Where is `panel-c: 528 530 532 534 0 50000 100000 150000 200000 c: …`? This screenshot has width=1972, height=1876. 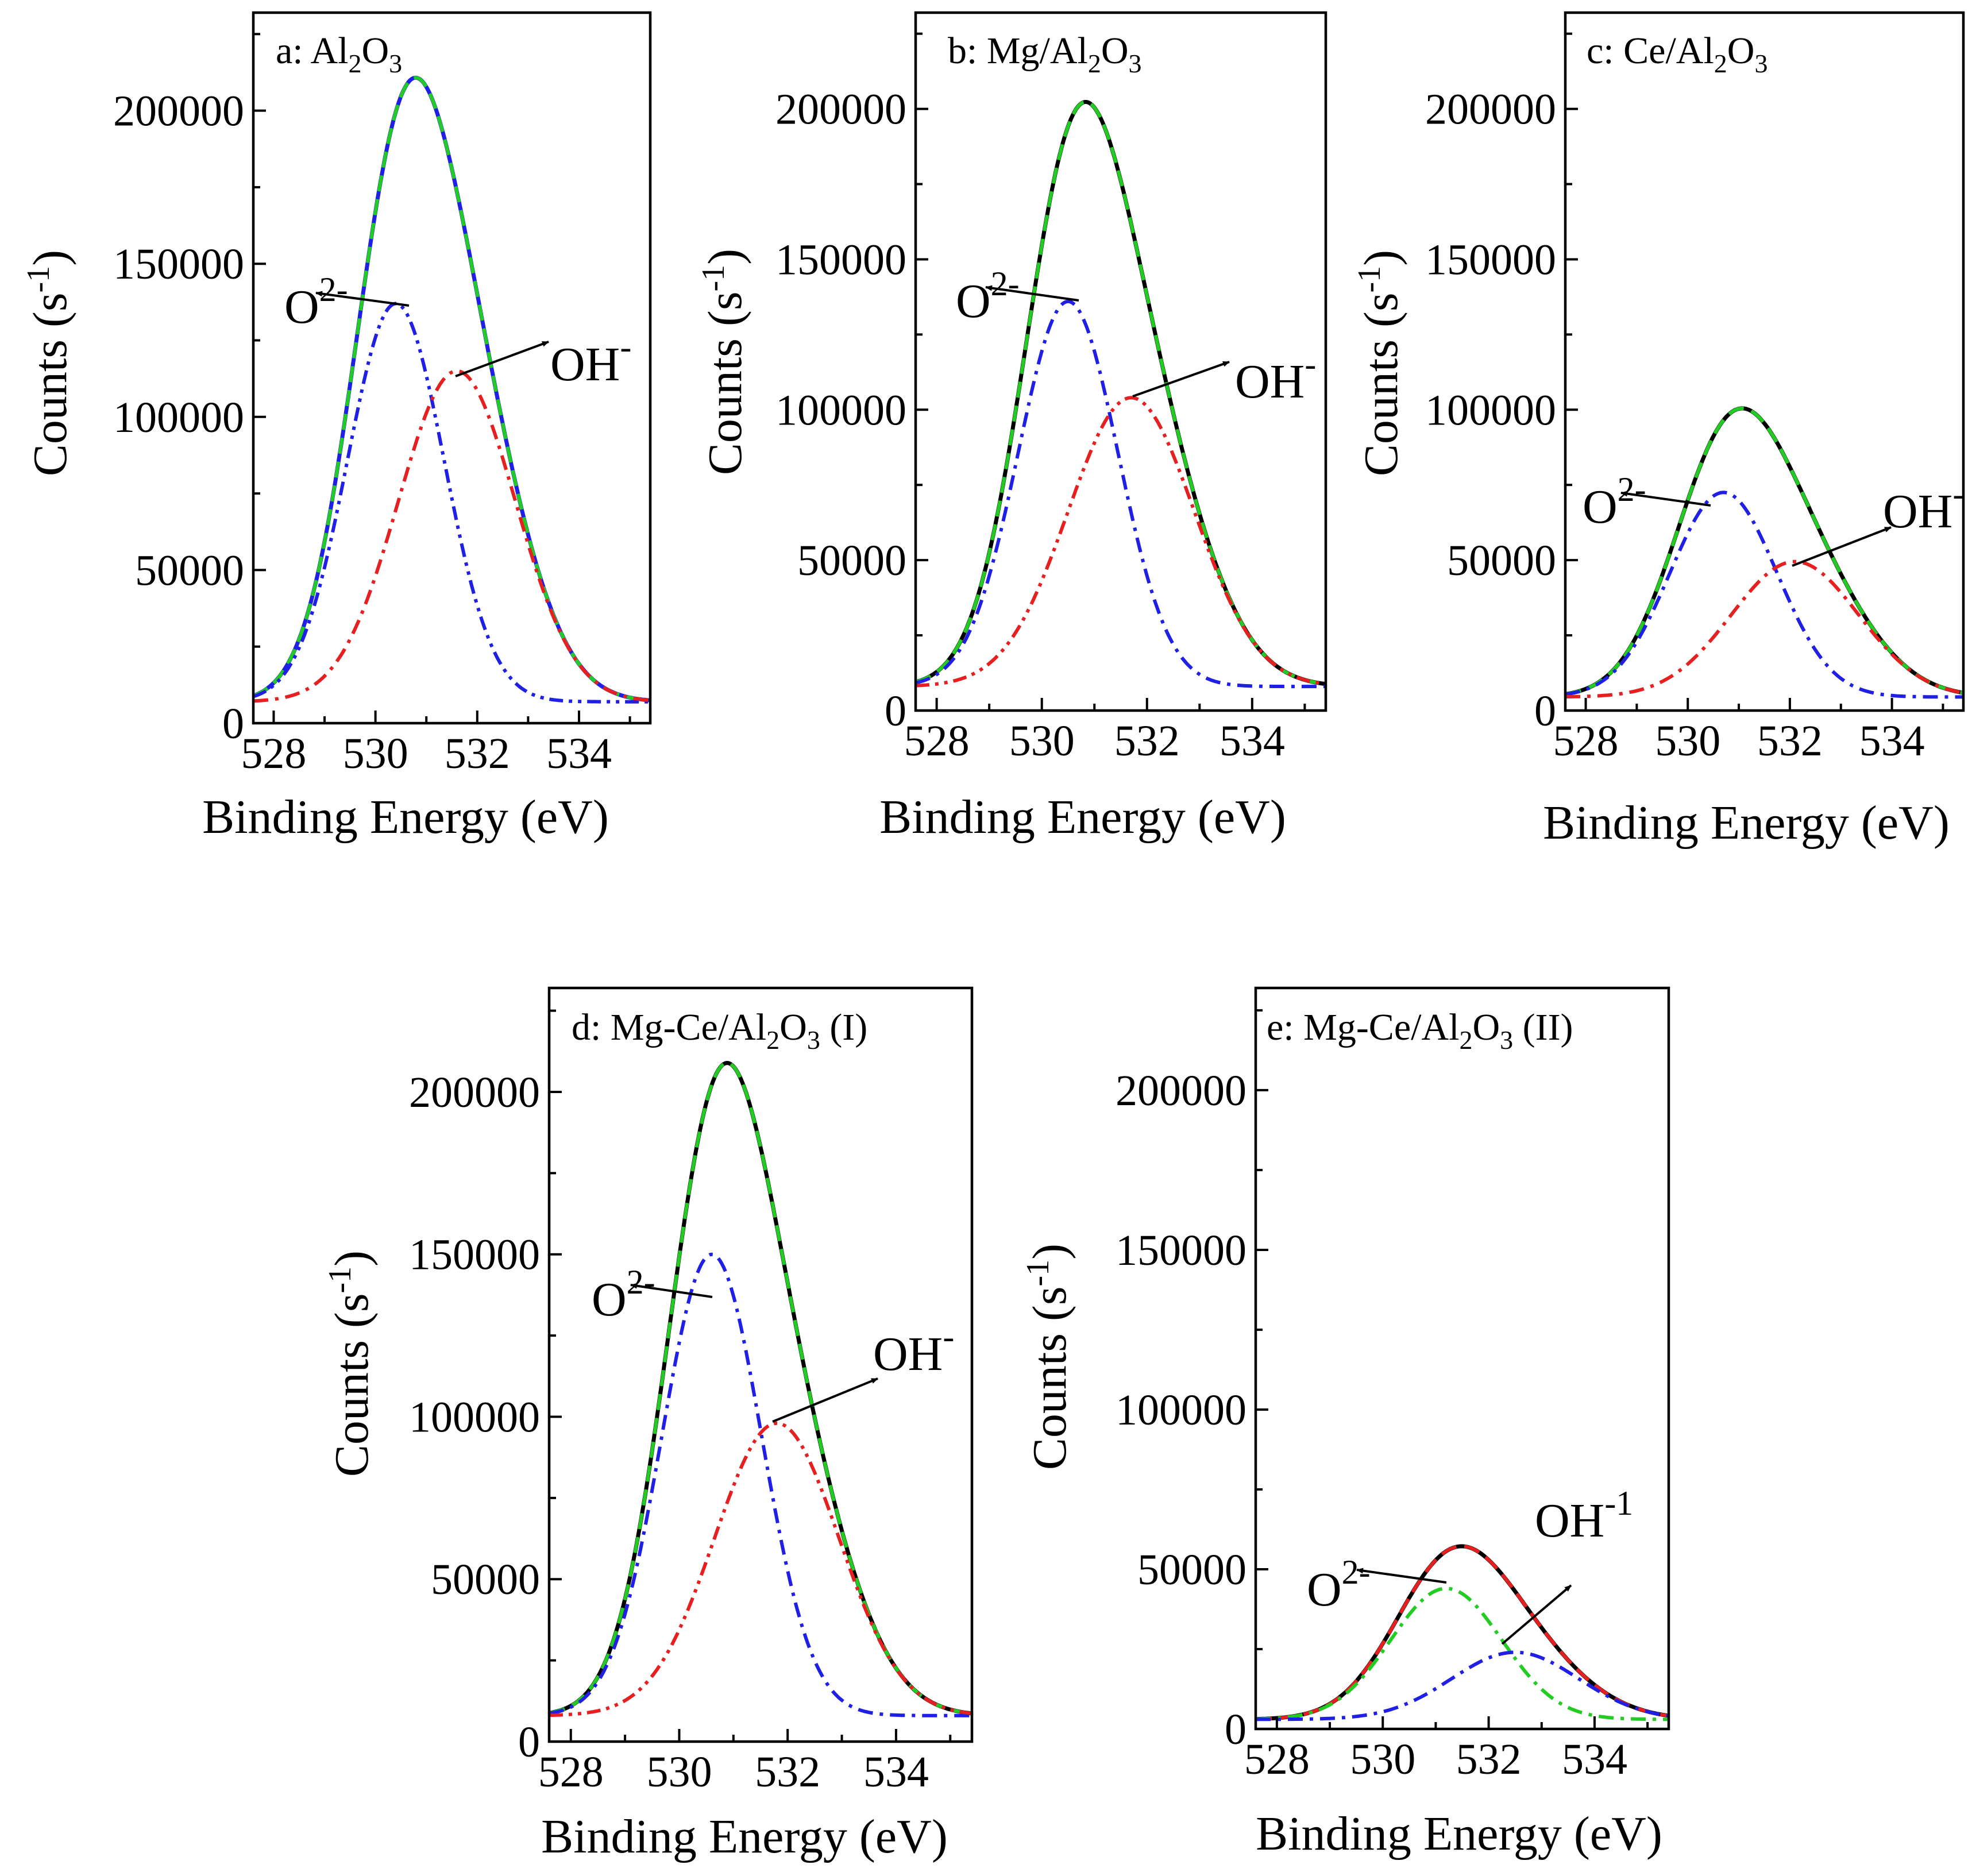
panel-c: 528 530 532 534 0 50000 100000 150000 200000 c: … is located at coordinates (1658, 431).